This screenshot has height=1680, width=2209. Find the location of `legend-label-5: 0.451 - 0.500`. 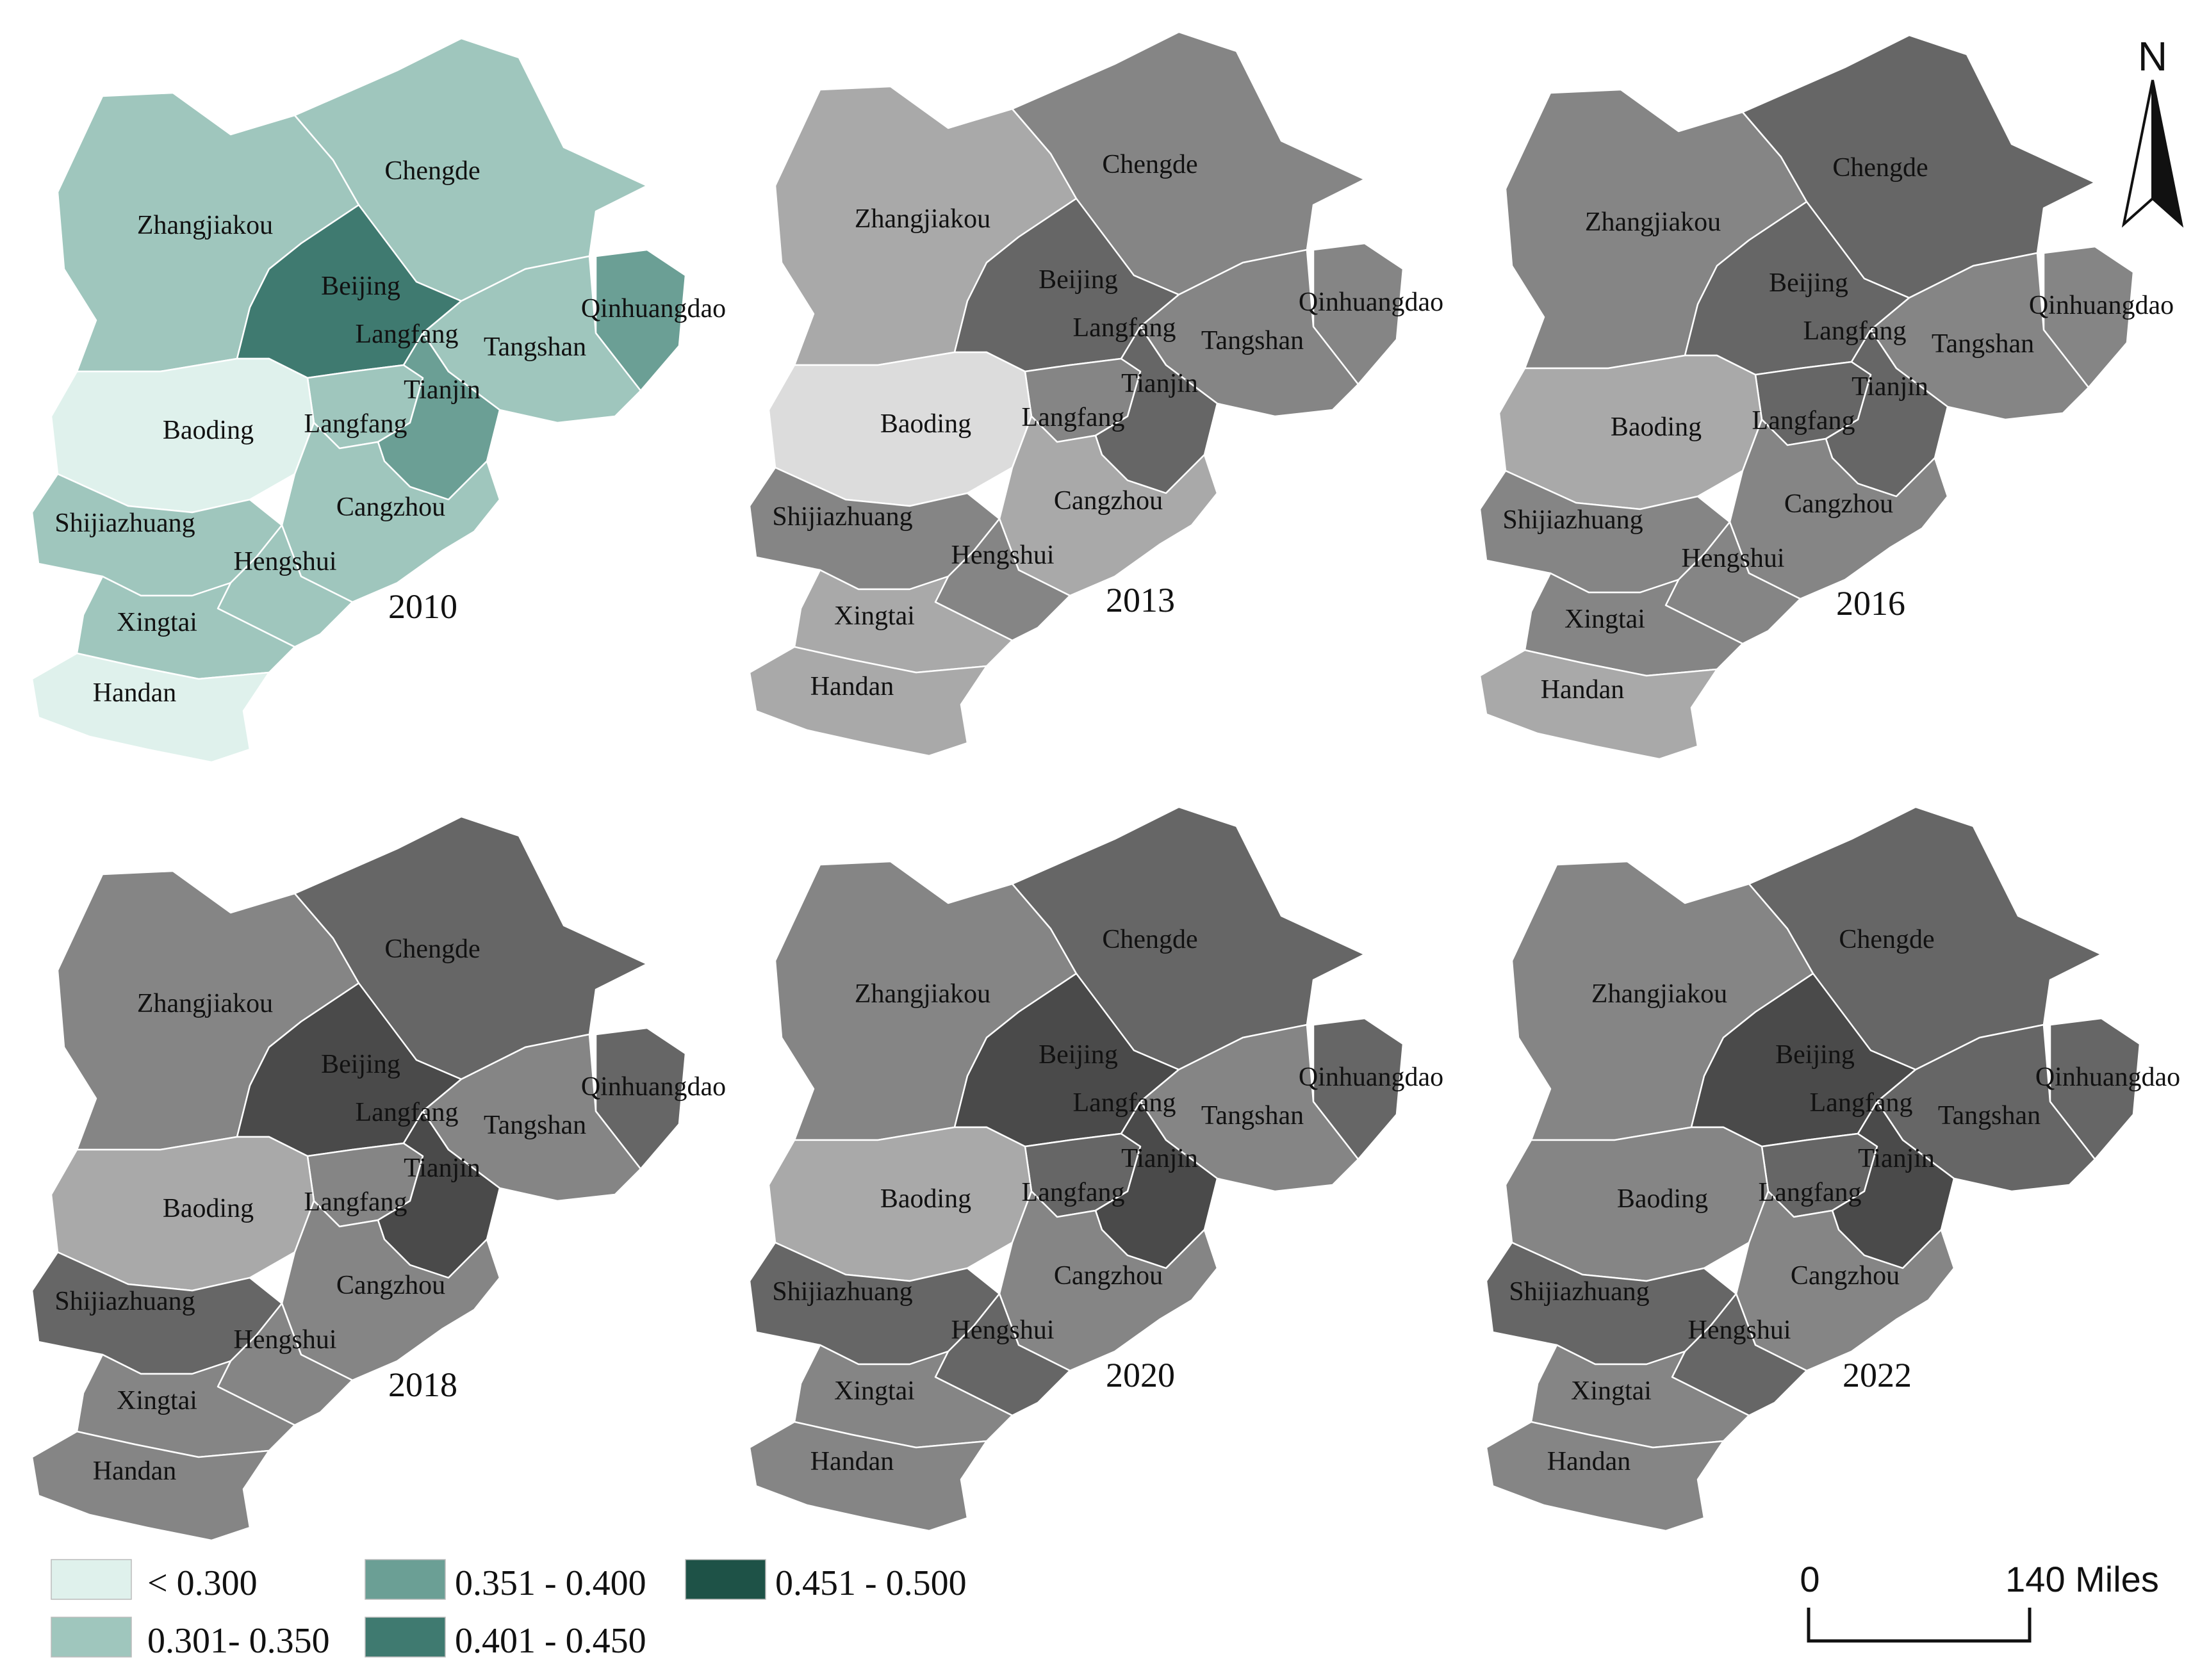

legend-label-5: 0.451 - 0.500 is located at coordinates (871, 1583).